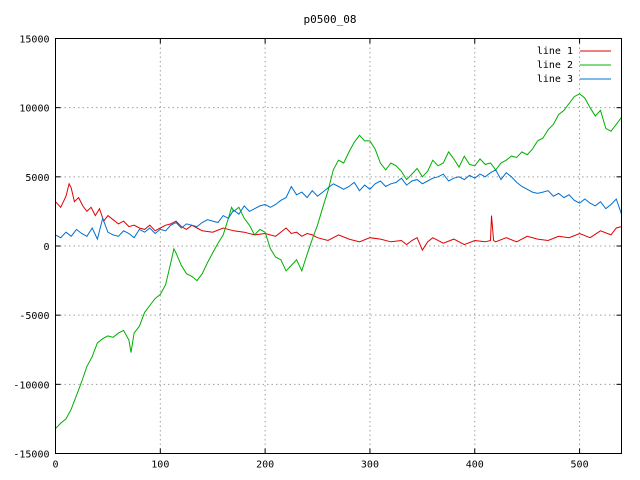 The width and height of the screenshot is (640, 480). Describe the element at coordinates (555, 51) in the screenshot. I see `legend-label-1: line 1` at that location.